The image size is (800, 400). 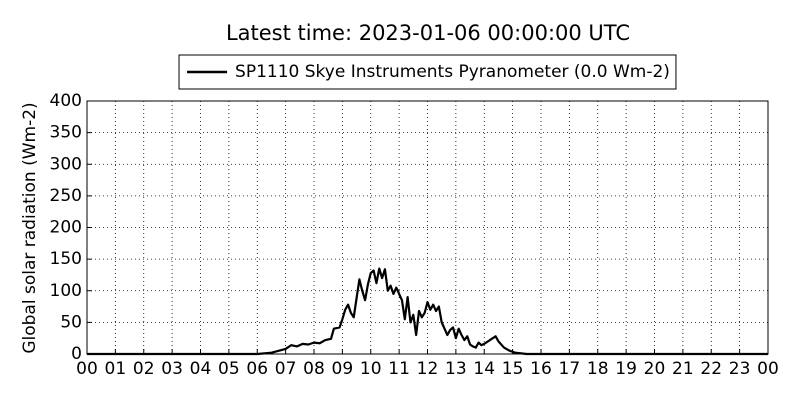 I want to click on x-tick-label: 14, so click(x=484, y=369).